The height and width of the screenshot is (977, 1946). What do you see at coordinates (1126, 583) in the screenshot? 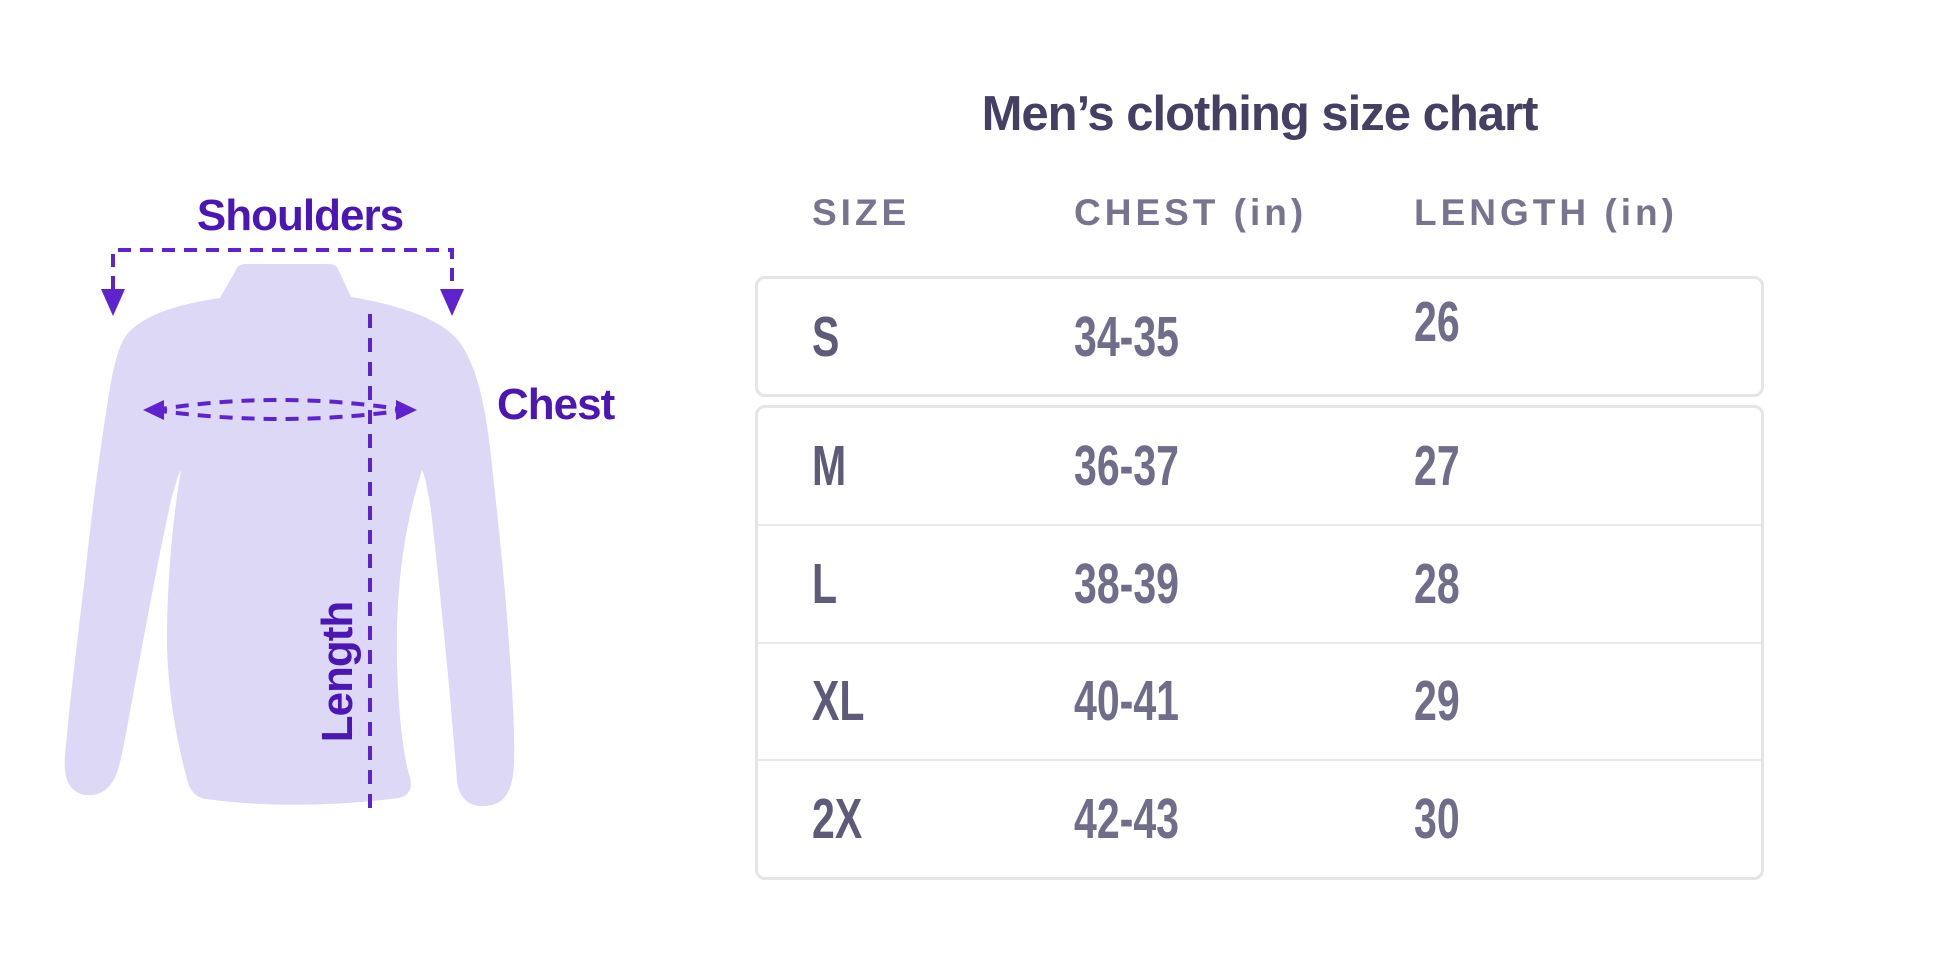
I see `chest-cell: 38-39` at bounding box center [1126, 583].